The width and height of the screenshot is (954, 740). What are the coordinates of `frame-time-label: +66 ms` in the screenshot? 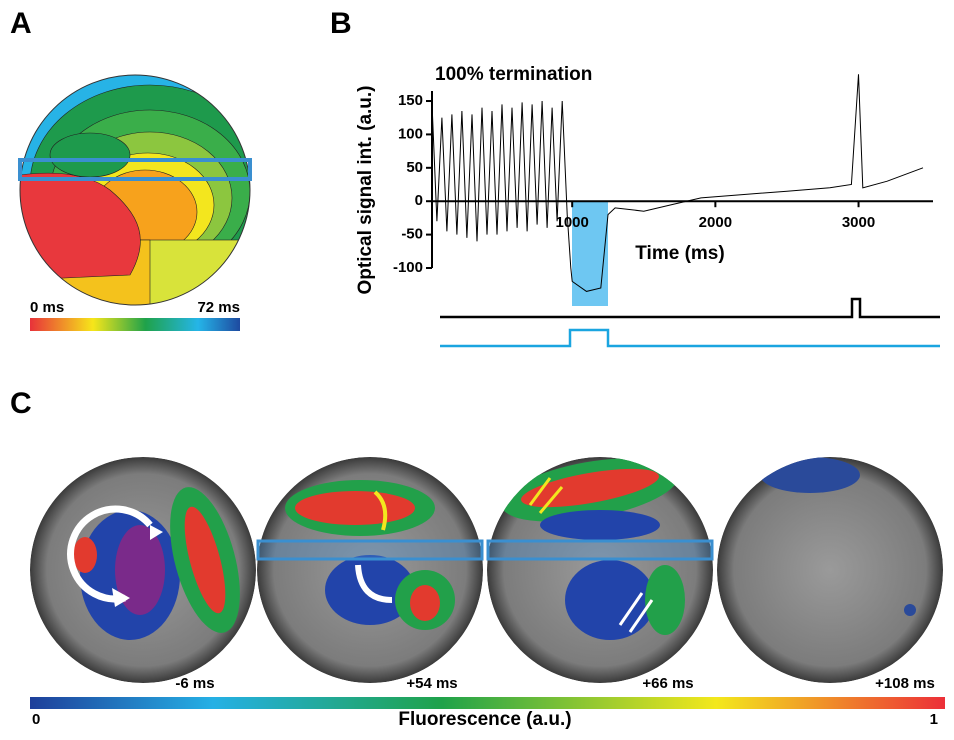 It's located at (667, 683).